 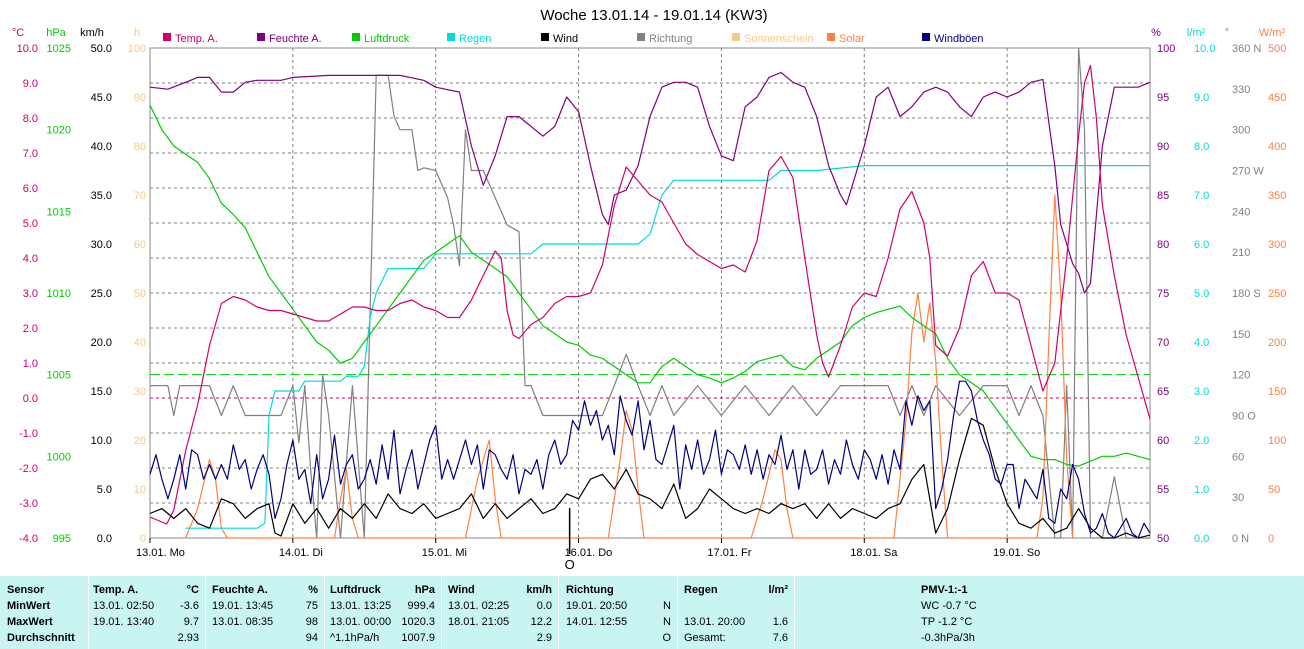 What do you see at coordinates (140, 490) in the screenshot?
I see `sun-tick: 10` at bounding box center [140, 490].